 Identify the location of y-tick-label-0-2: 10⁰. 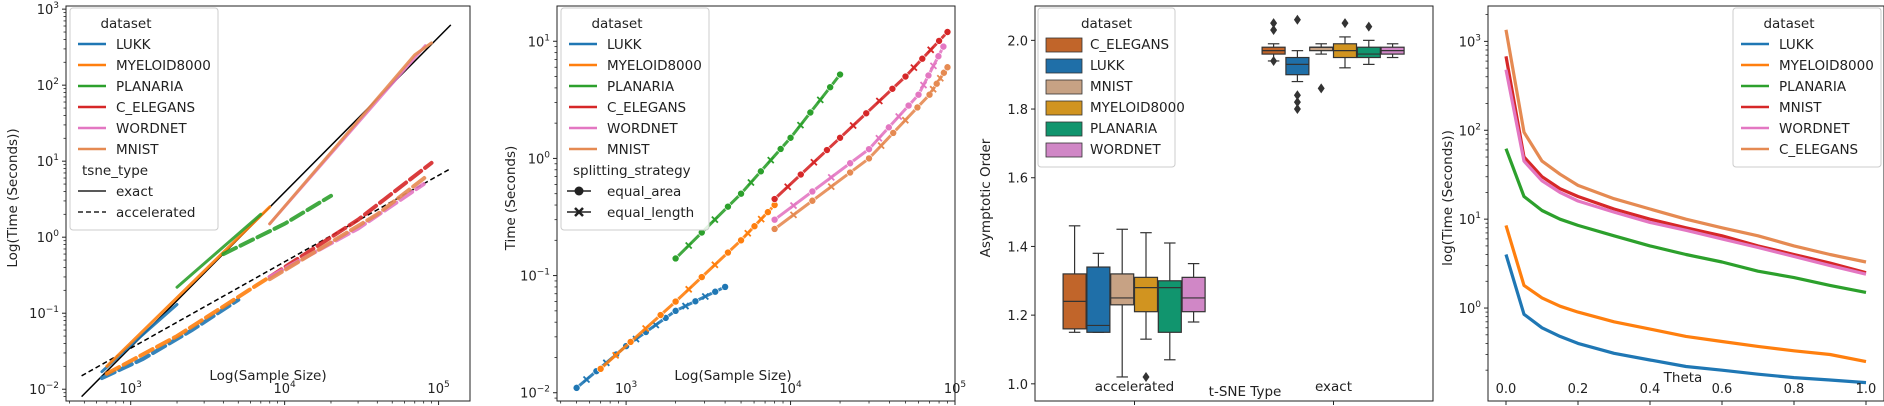
(48, 237).